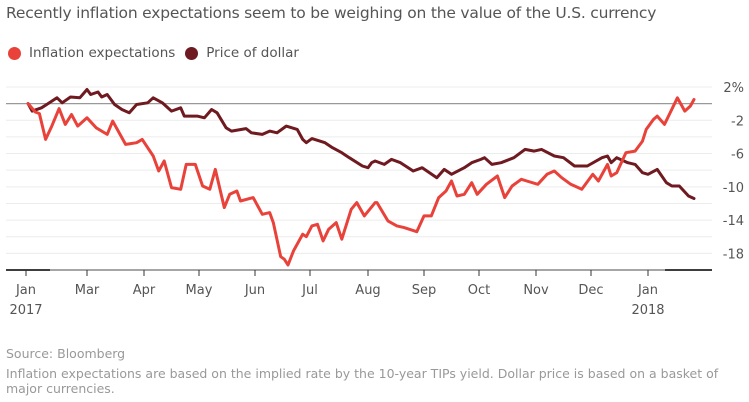  What do you see at coordinates (14, 53) in the screenshot?
I see `legend-swatch-inflation` at bounding box center [14, 53].